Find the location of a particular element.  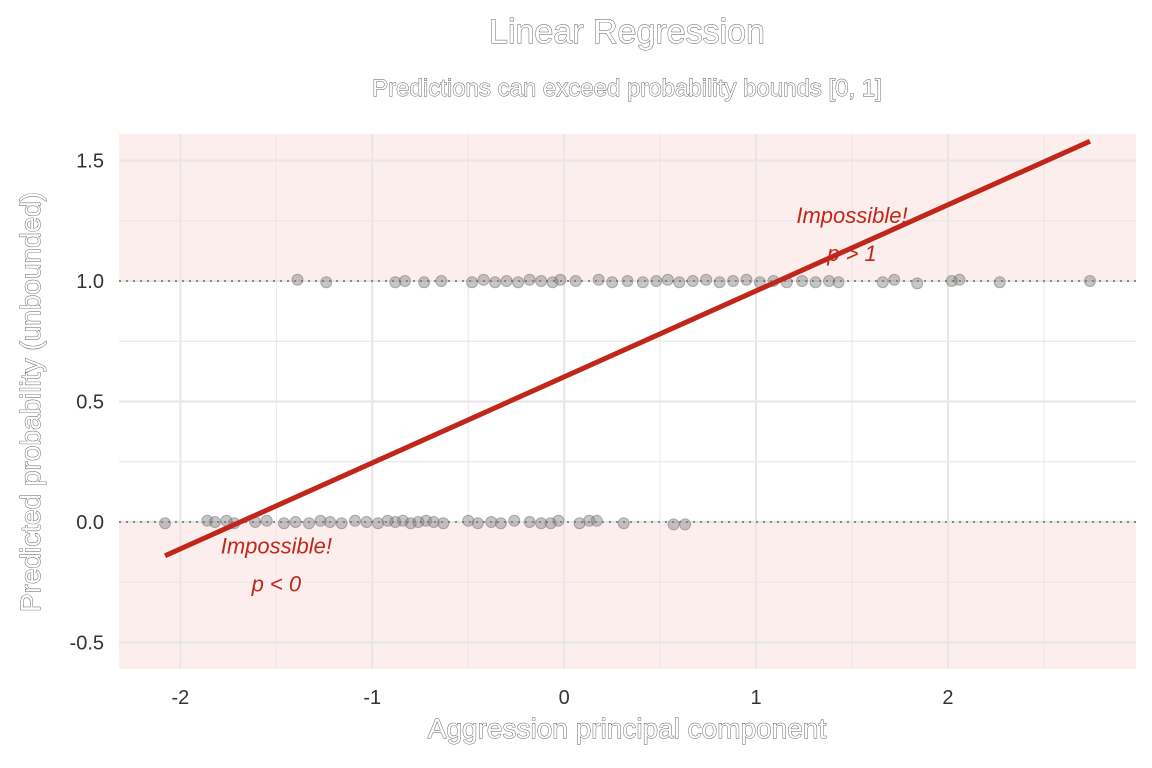

y-tick-label: 1.0 is located at coordinates (90, 282).